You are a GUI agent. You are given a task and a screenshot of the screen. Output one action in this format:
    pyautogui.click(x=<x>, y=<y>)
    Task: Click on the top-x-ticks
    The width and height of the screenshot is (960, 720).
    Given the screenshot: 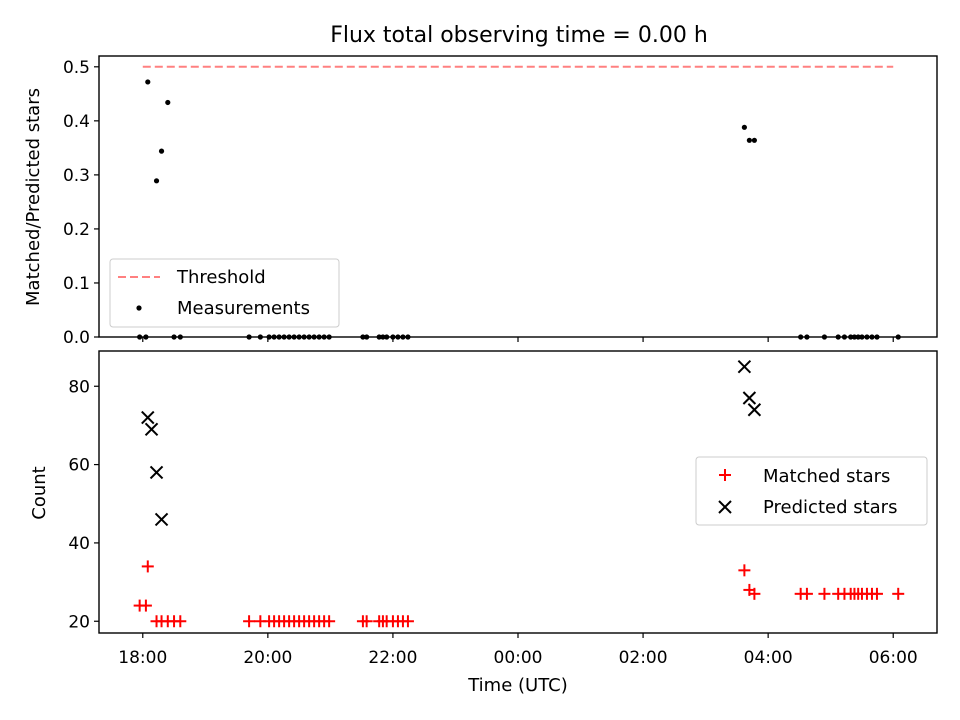 What is the action you would take?
    pyautogui.click(x=518, y=339)
    